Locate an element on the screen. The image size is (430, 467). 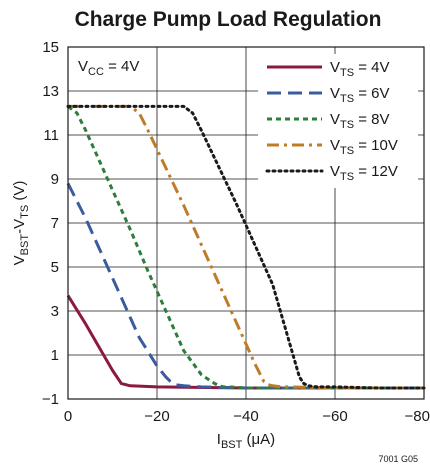
y-tick-label: 5 is located at coordinates (55, 267).